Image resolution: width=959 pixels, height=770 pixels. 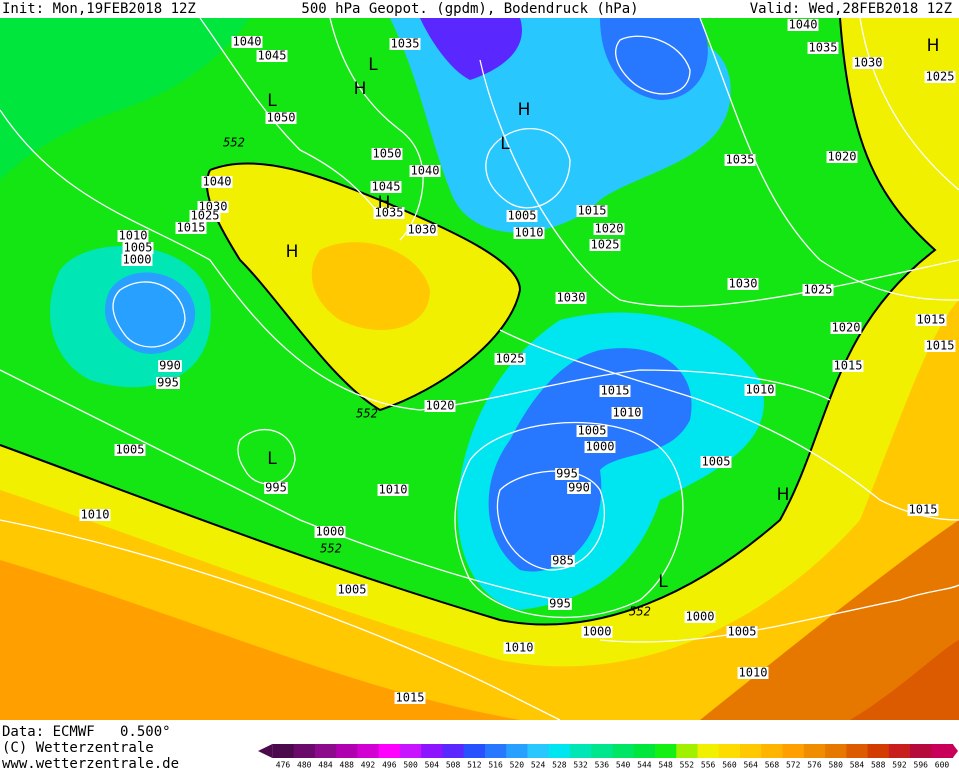 What do you see at coordinates (99, 9) in the screenshot?
I see `init-time: Init: Mon,19FEB2018 12Z` at bounding box center [99, 9].